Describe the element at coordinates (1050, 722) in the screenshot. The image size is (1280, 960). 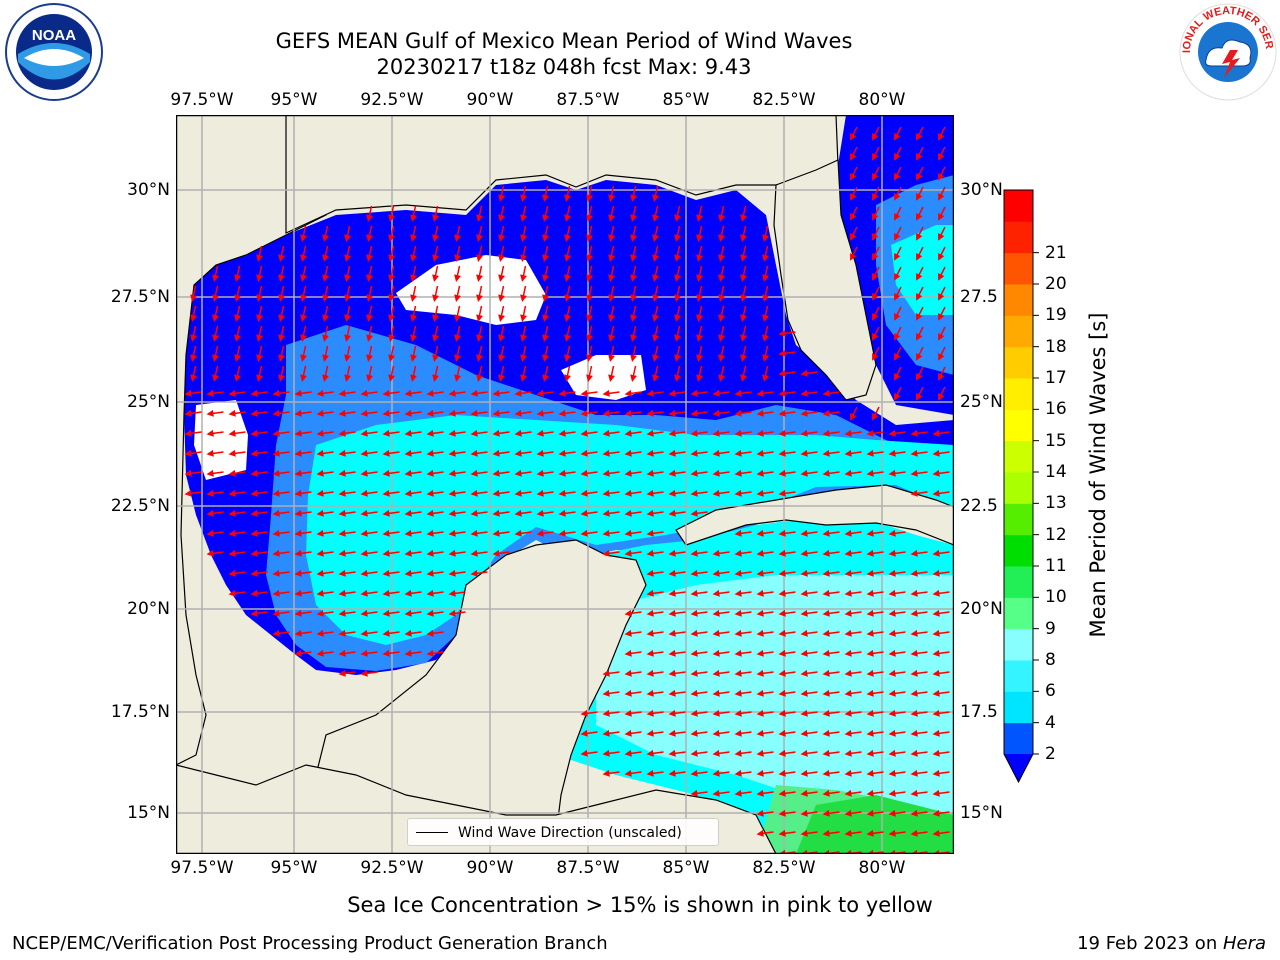
I see `colorbar-tick-label: 4` at that location.